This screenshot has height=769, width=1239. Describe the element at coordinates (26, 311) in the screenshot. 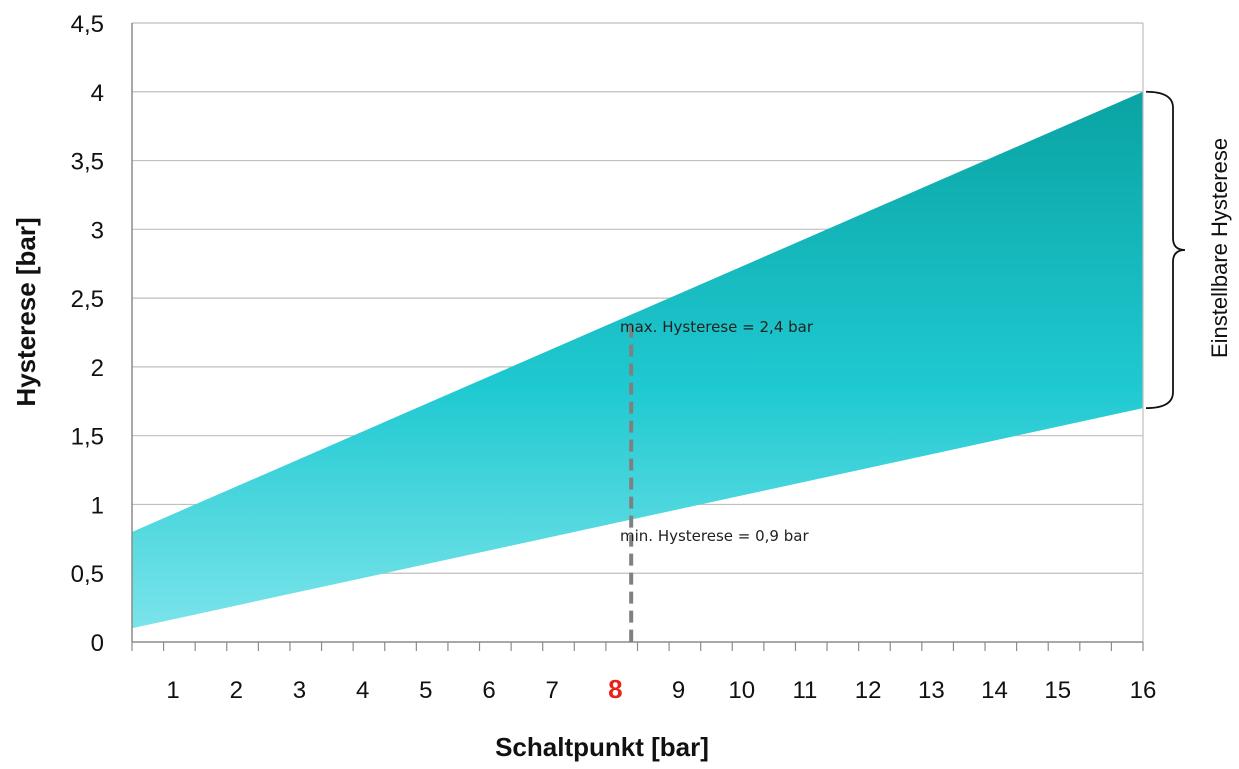

I see `y-axis-title: Hysterese [bar]` at that location.